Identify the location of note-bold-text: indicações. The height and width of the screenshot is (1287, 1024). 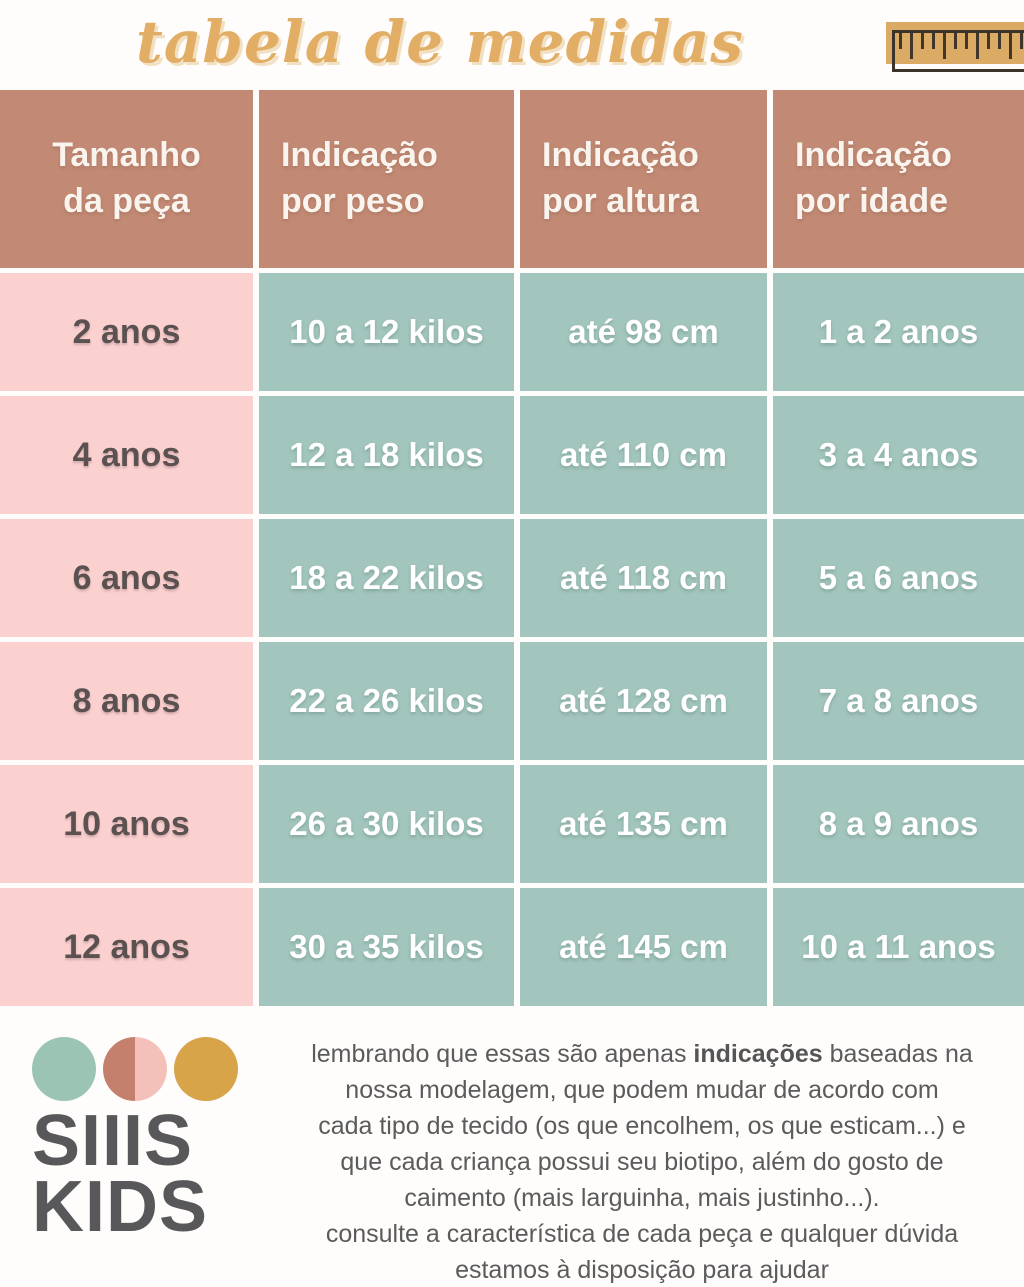
(758, 1054).